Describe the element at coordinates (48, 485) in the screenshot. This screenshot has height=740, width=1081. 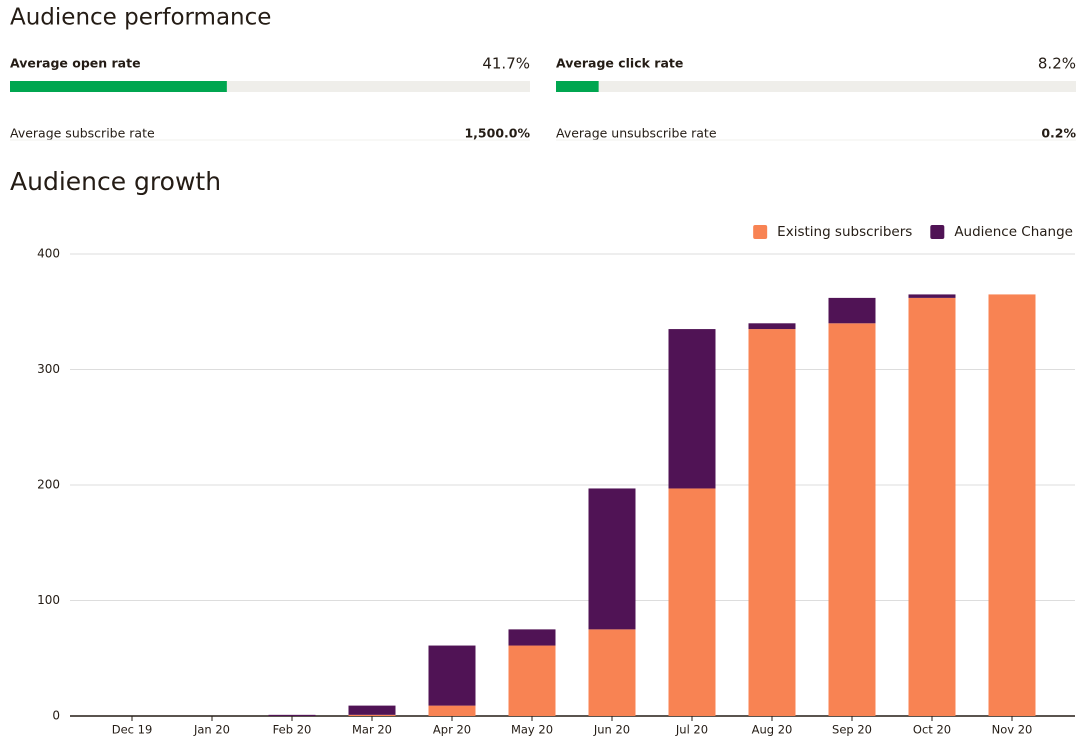
I see `y-tick-label: 200` at that location.